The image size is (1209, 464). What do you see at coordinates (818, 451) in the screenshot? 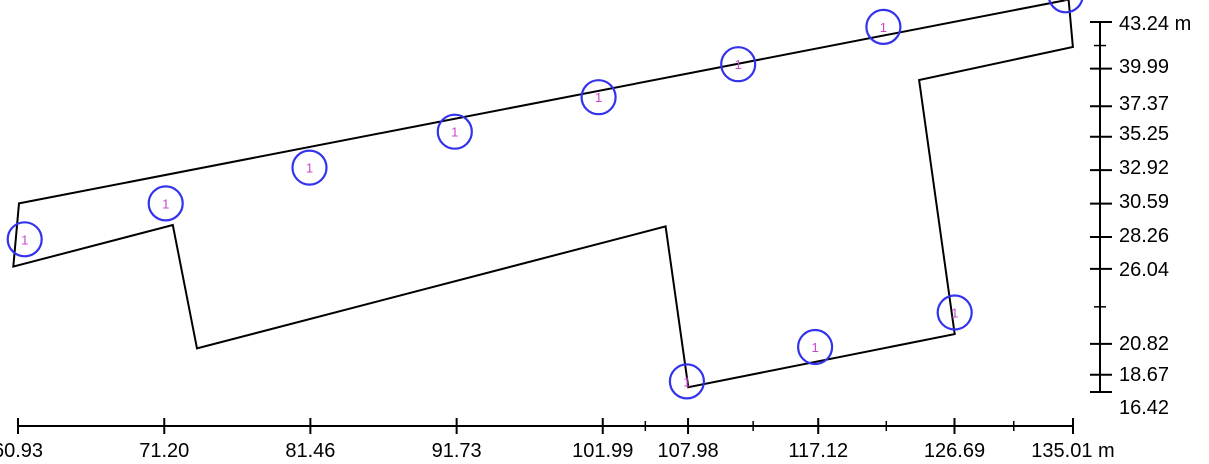
I see `x-axis-tick-label: 117.12` at bounding box center [818, 451].